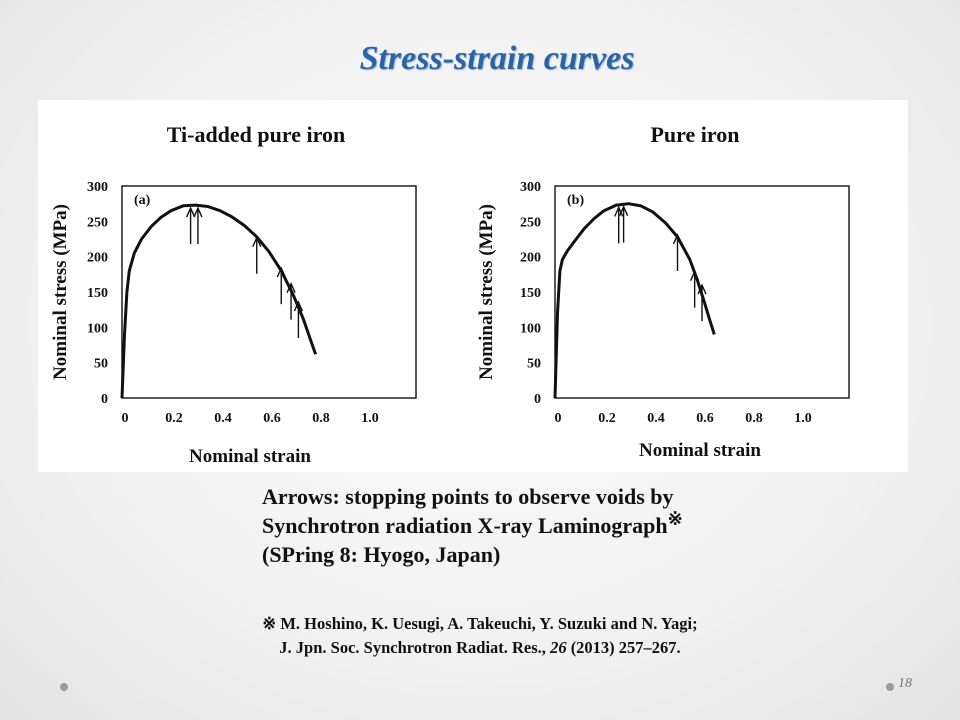 The width and height of the screenshot is (960, 720). I want to click on left-bullet-dot, so click(64, 687).